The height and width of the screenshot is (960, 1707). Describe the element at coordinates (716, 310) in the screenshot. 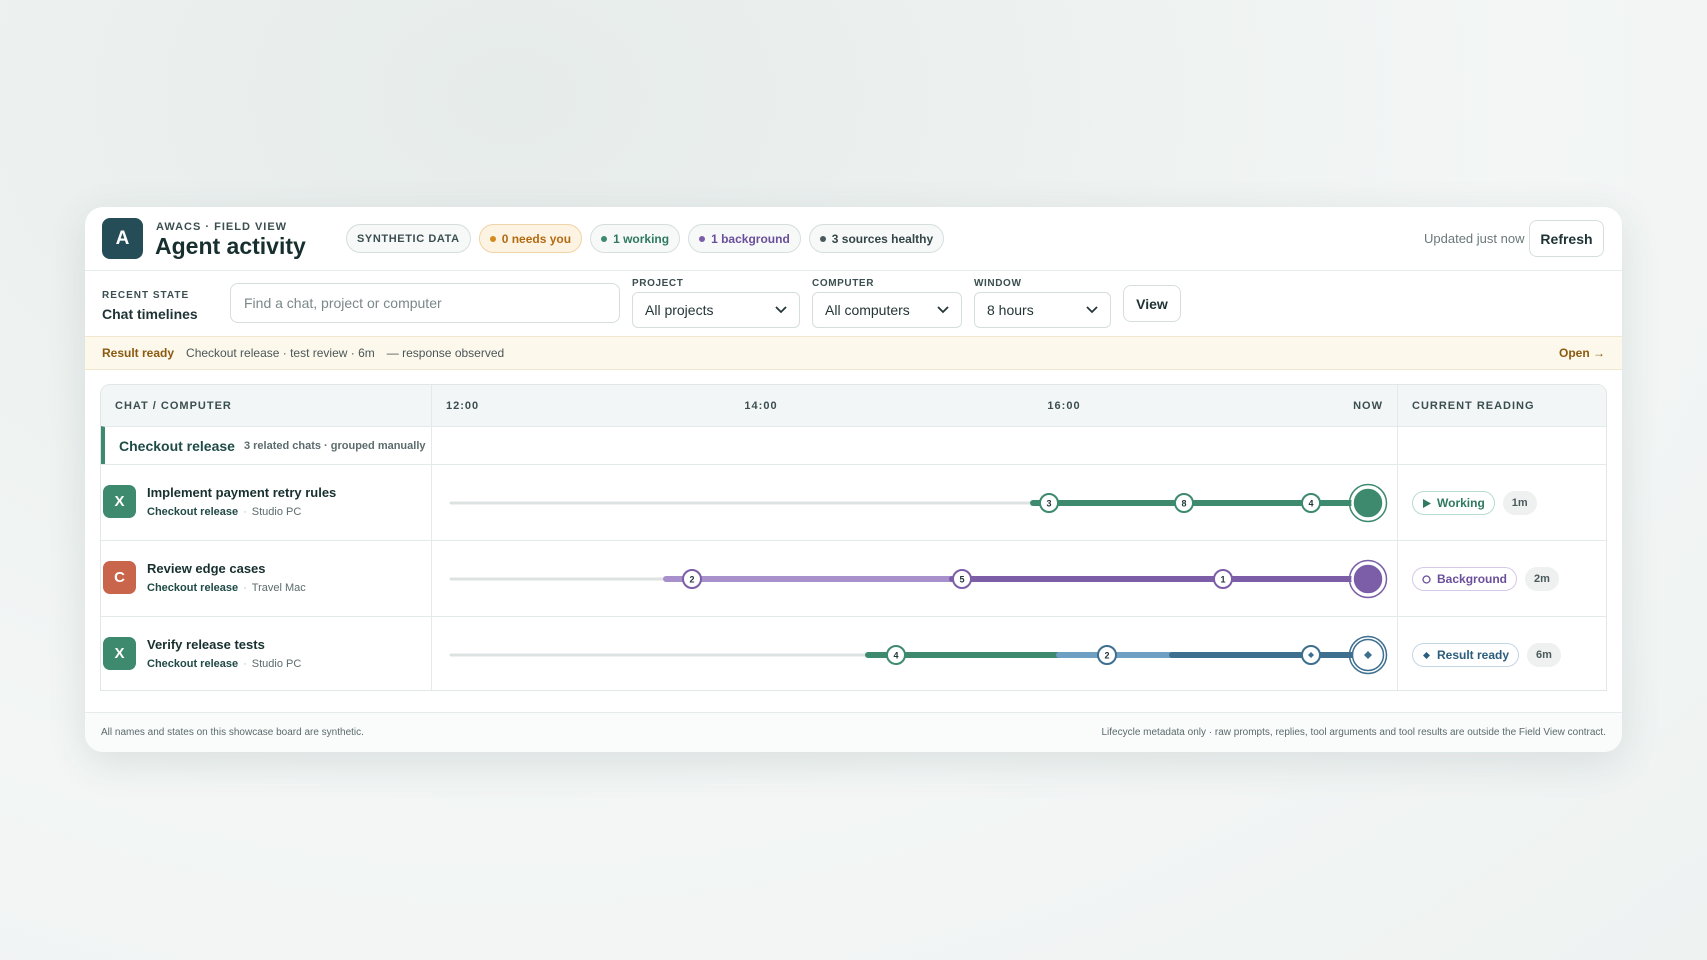

I see `project-select: All projects` at that location.